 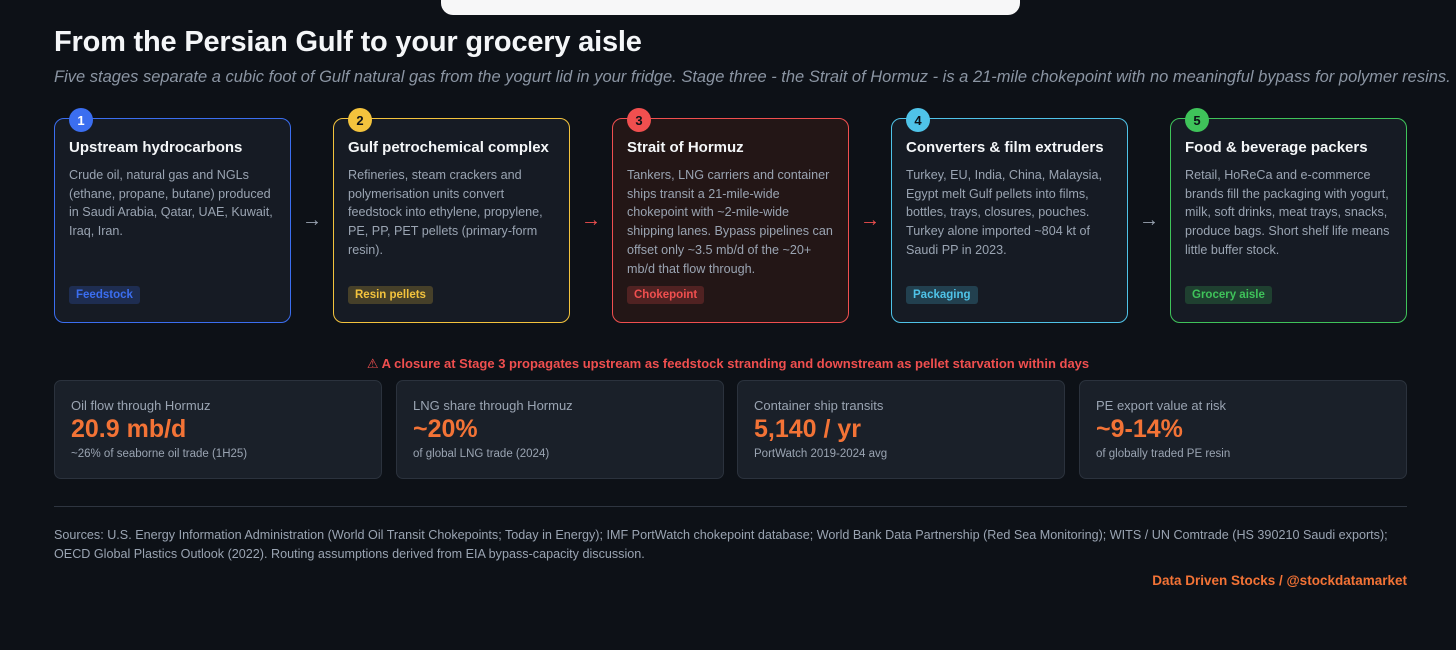 What do you see at coordinates (808, 429) in the screenshot?
I see `stat-value: 5,140 / yr` at bounding box center [808, 429].